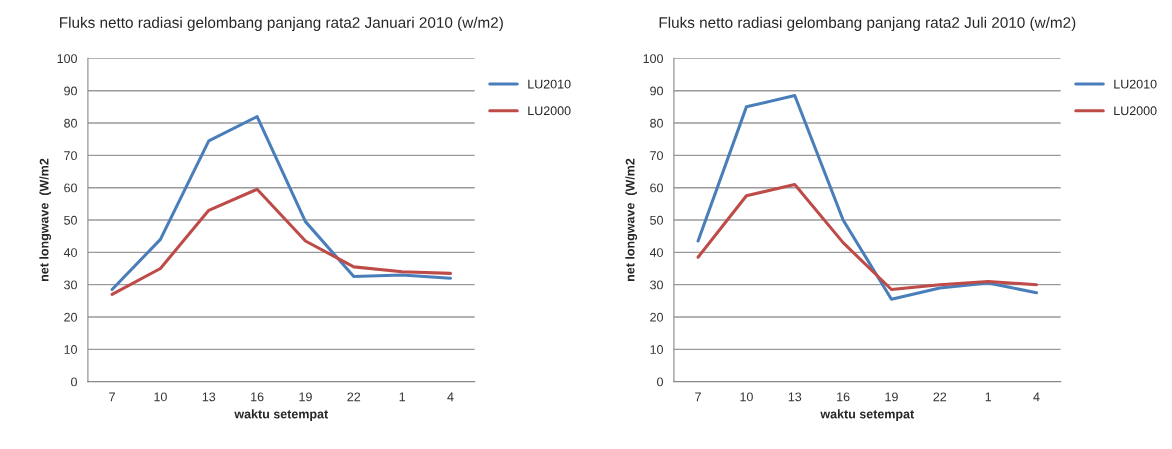  Describe the element at coordinates (281, 23) in the screenshot. I see `chart-title: Fluks netto radiasi gelombang panjang rata2 Januari 2010 (w/m2)` at that location.